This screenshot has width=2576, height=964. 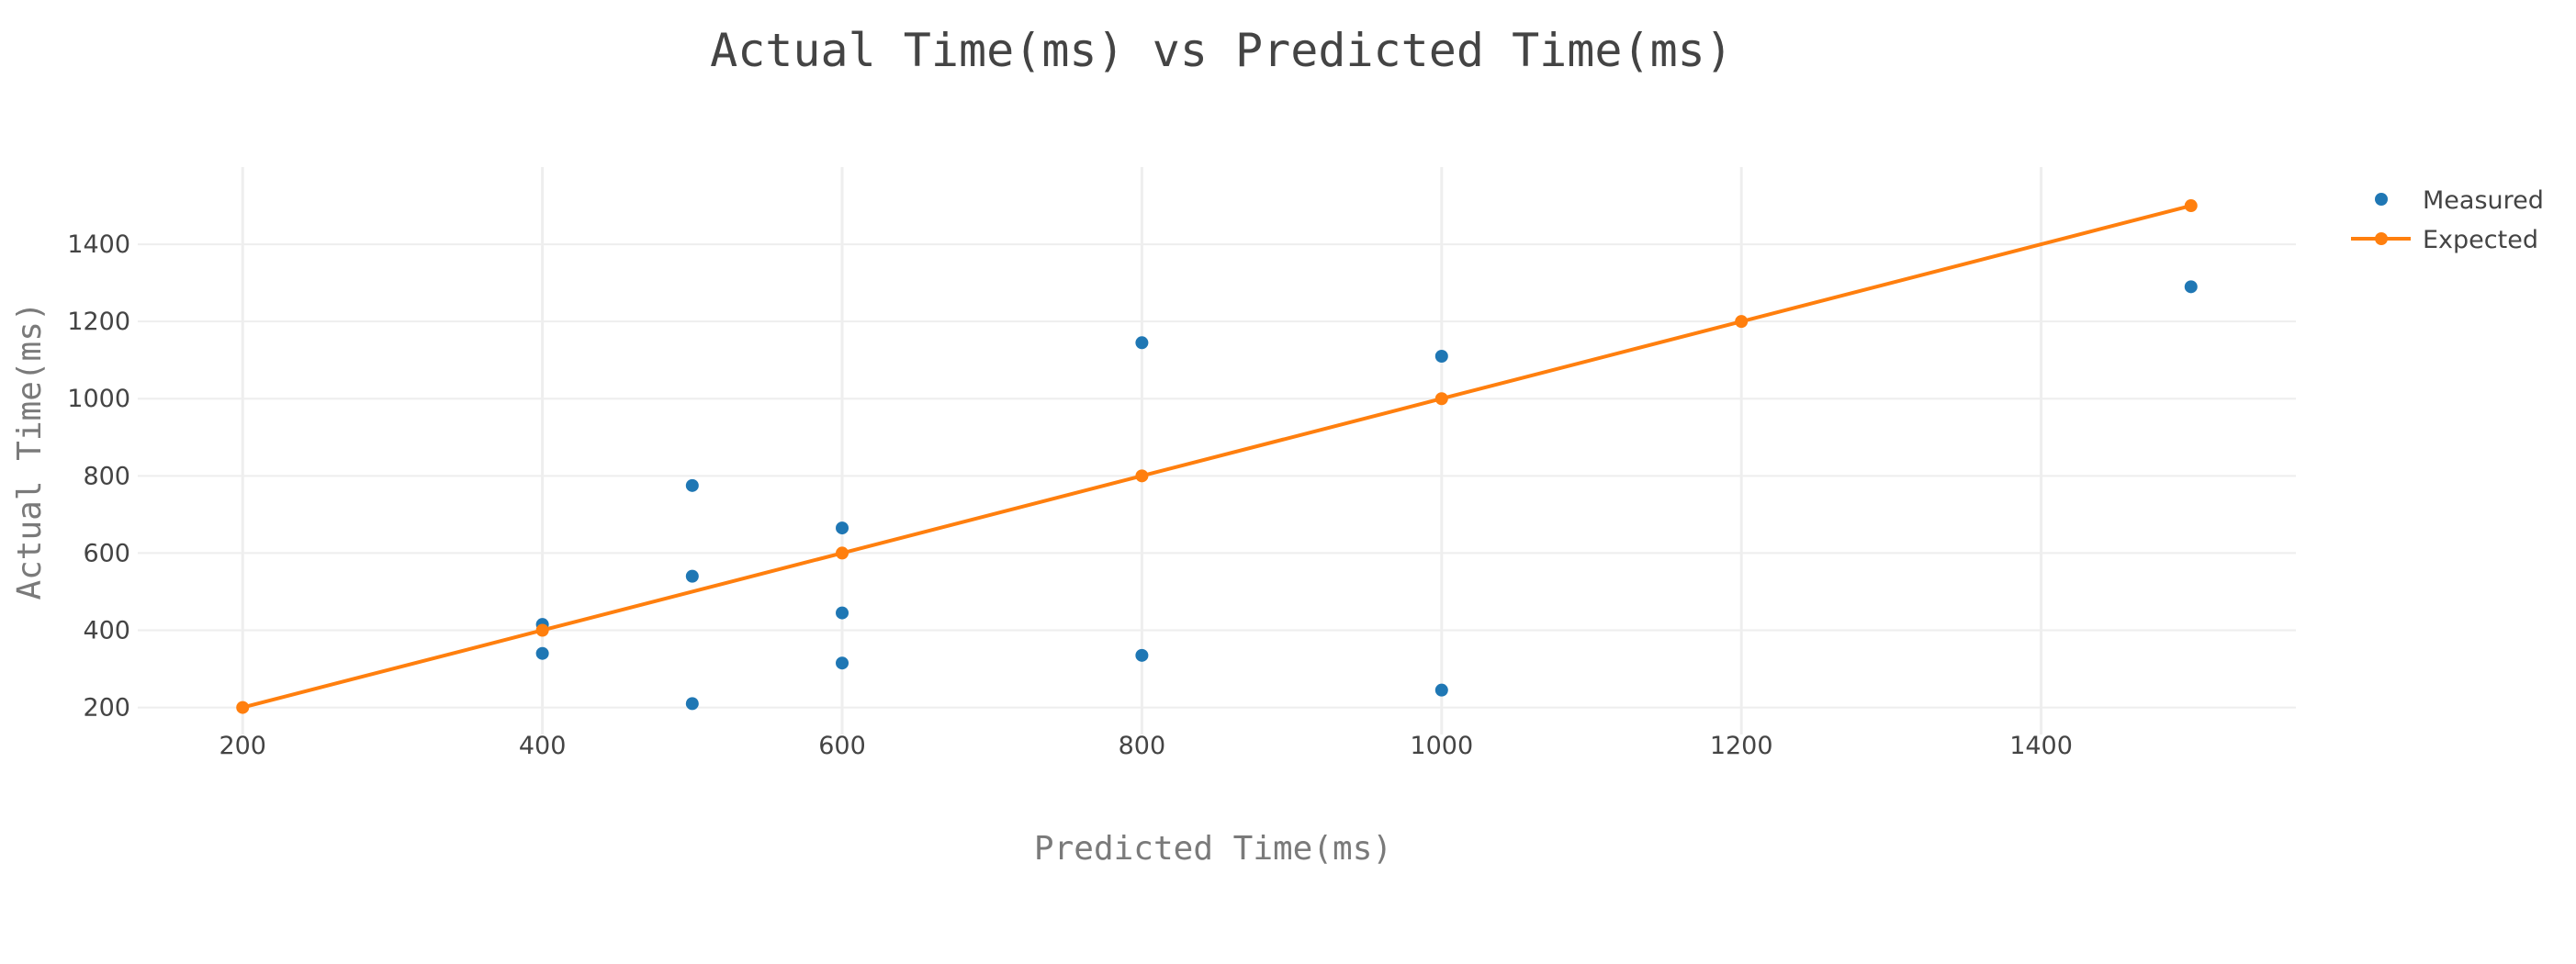 What do you see at coordinates (98, 399) in the screenshot?
I see `y-tick-label: 1000` at bounding box center [98, 399].